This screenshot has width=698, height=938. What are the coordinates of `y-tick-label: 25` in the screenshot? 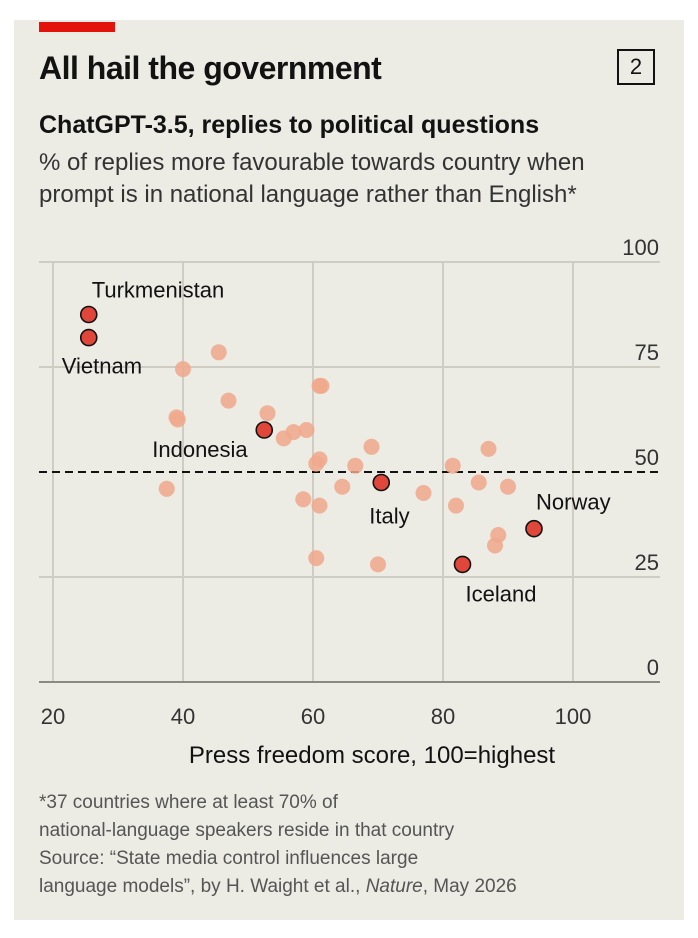 It's located at (647, 562).